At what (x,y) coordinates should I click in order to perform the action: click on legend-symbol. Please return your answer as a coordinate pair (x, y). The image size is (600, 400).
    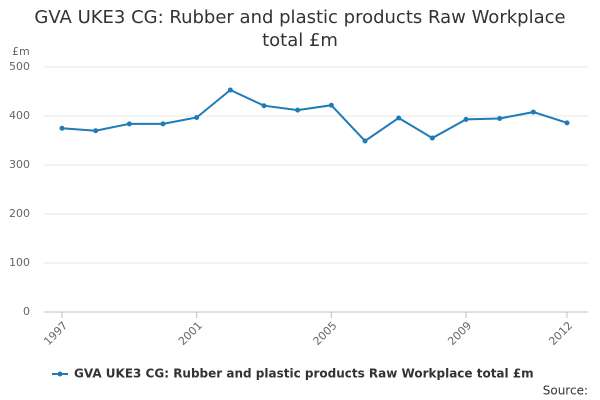
    Looking at the image, I should click on (60, 374).